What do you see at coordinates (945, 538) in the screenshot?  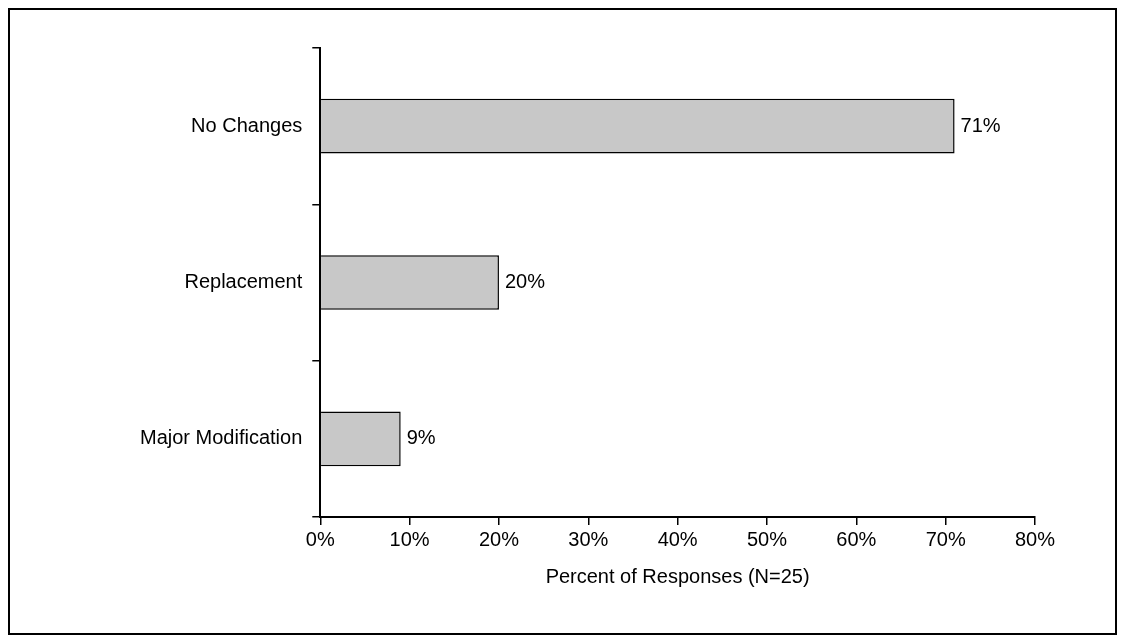 I see `x-tick-label: 70%` at bounding box center [945, 538].